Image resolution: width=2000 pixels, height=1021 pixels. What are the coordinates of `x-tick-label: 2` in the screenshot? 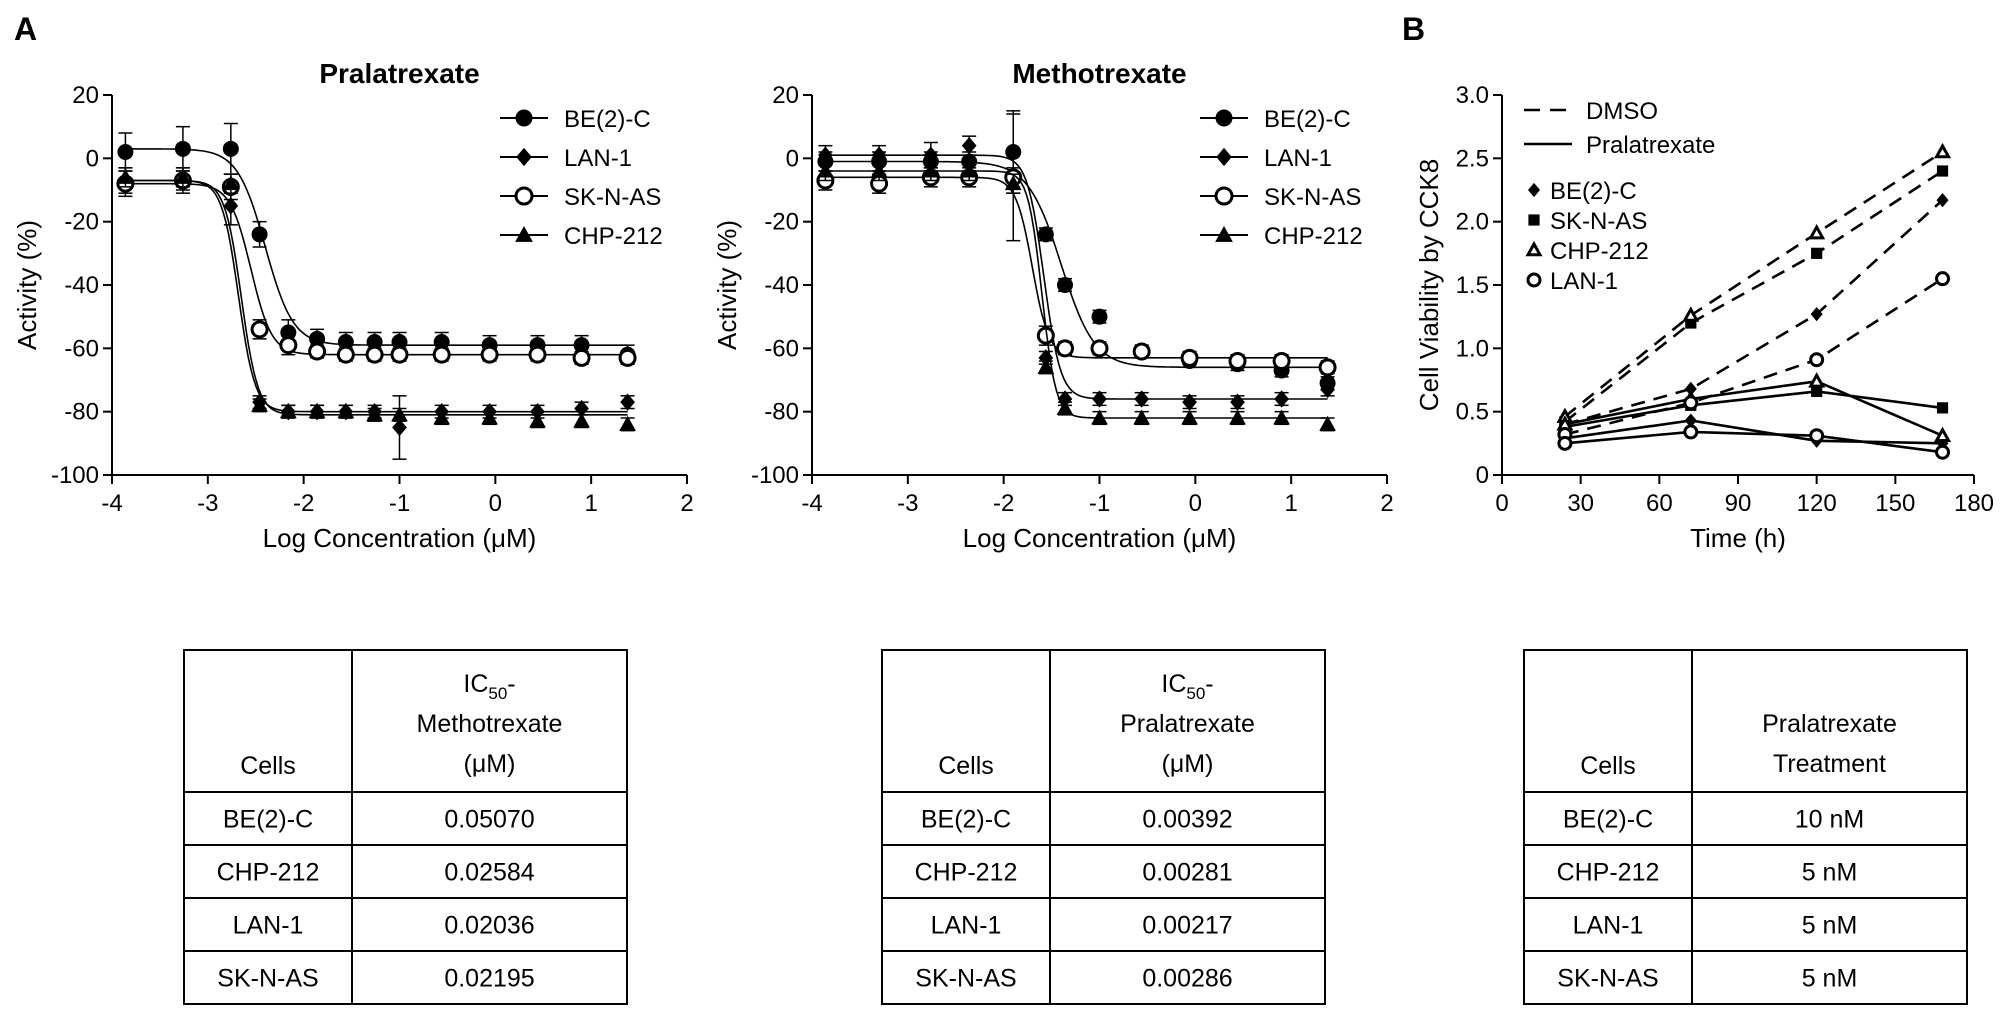 It's located at (686, 503).